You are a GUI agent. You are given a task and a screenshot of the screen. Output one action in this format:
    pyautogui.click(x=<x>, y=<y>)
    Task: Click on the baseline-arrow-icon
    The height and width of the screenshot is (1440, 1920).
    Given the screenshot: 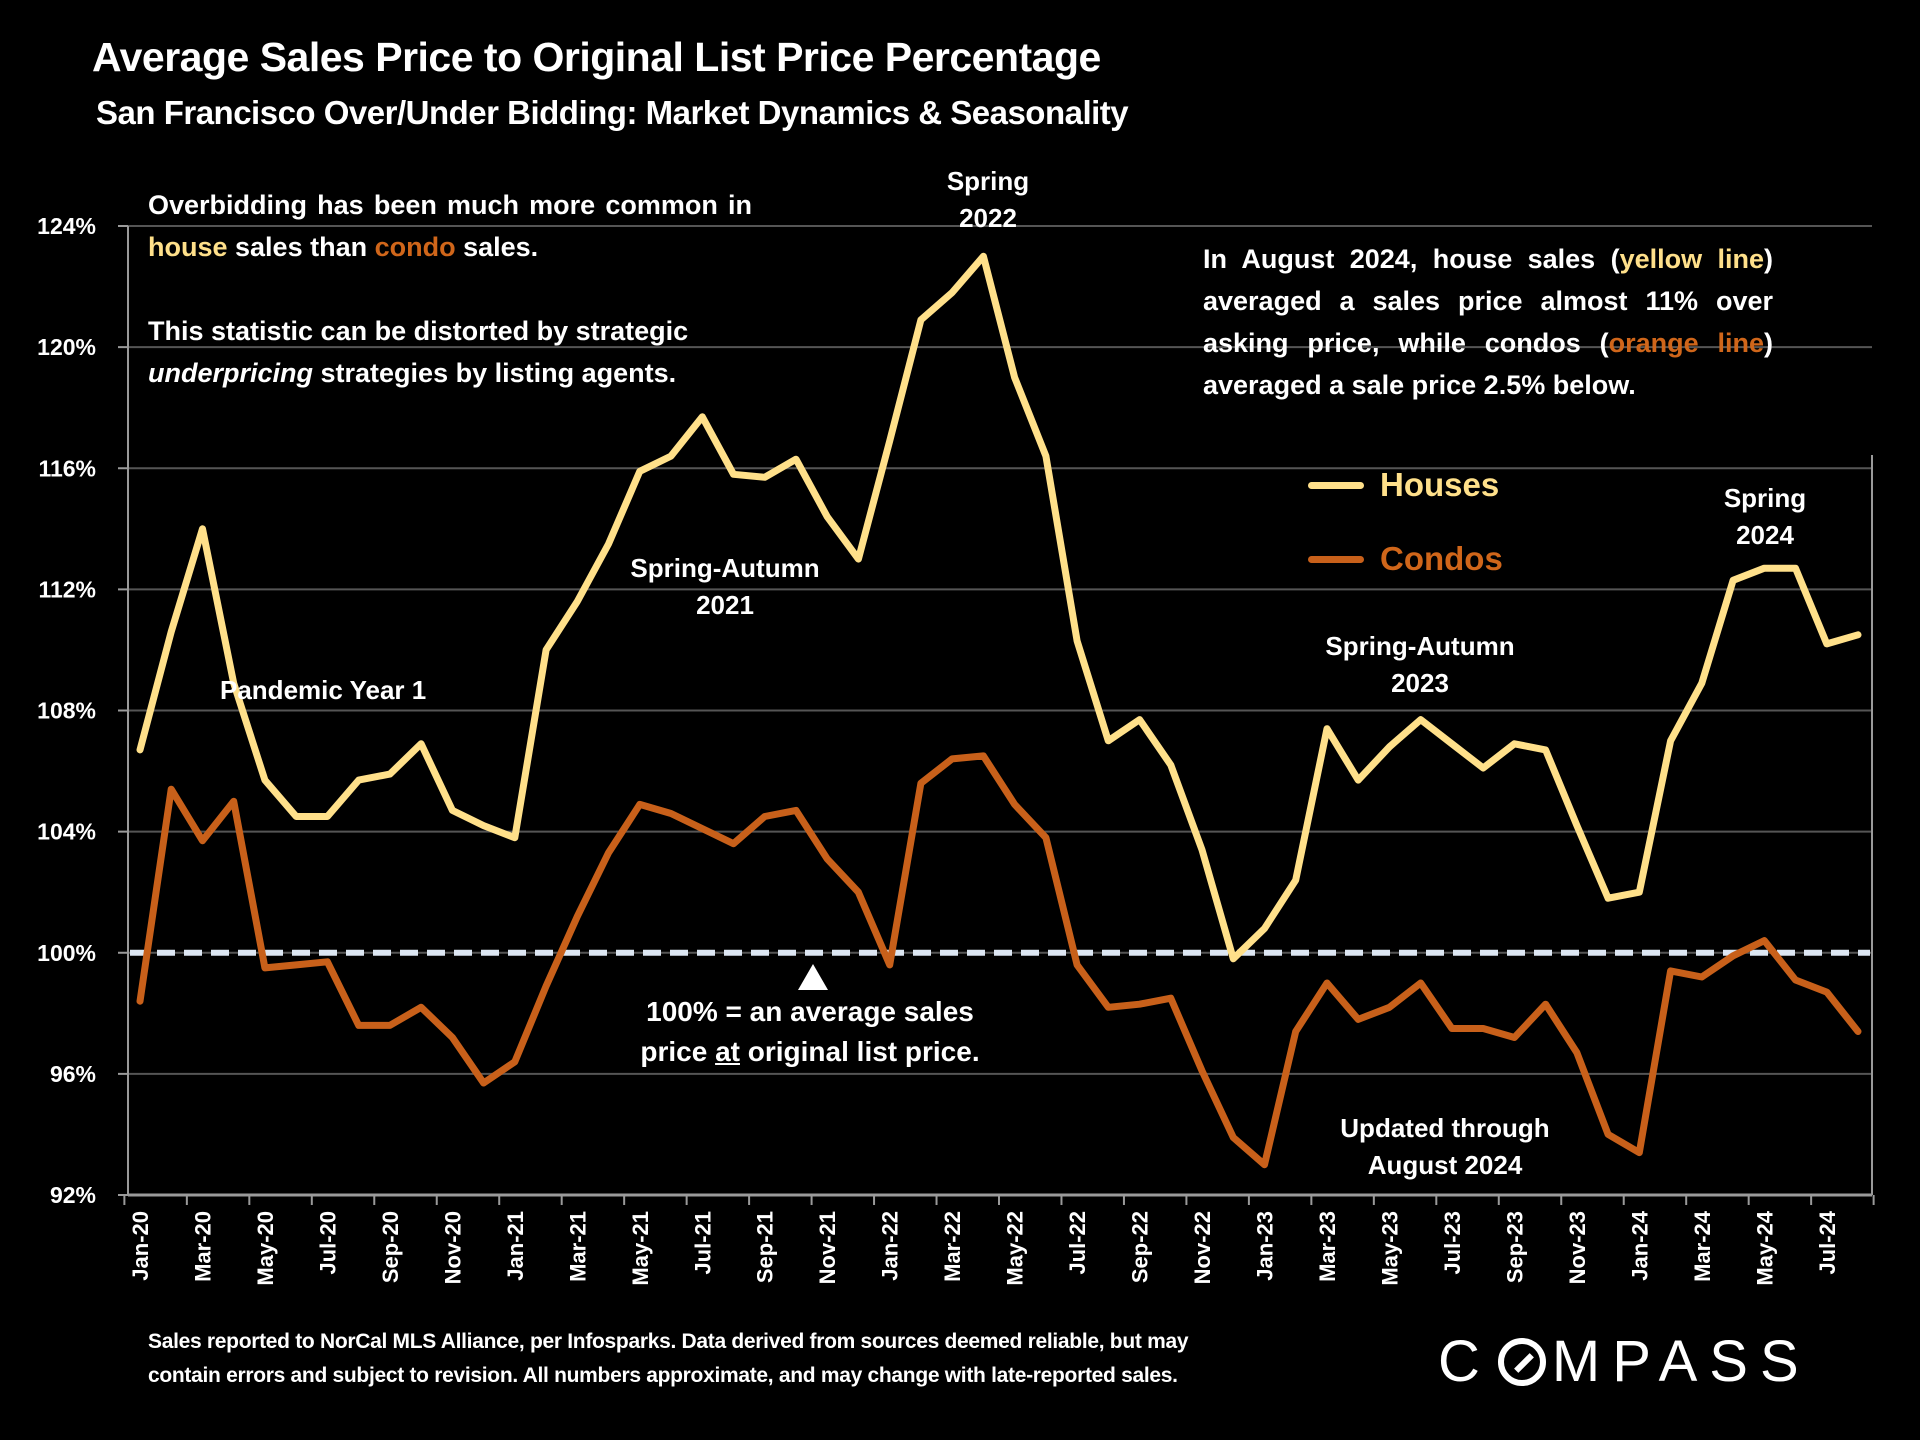 What is the action you would take?
    pyautogui.click(x=813, y=977)
    